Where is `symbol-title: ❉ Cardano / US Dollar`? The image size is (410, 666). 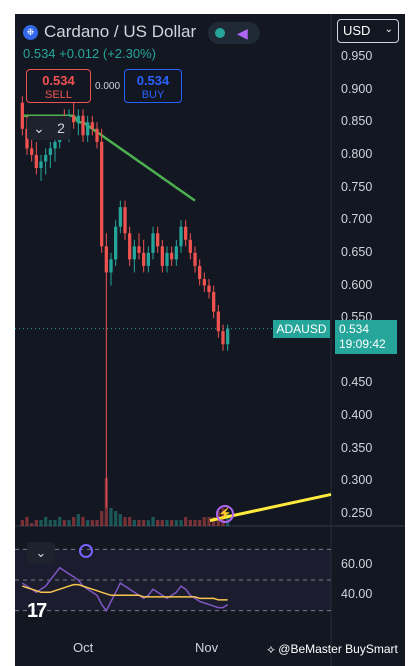
symbol-title: ❉ Cardano / US Dollar is located at coordinates (109, 32).